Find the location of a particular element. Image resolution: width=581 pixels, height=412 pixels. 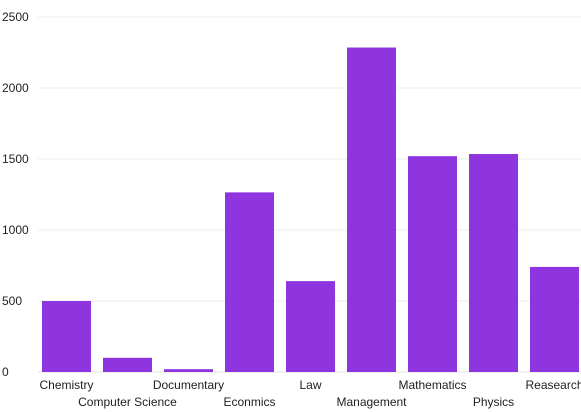

bar-documentary is located at coordinates (188, 370).